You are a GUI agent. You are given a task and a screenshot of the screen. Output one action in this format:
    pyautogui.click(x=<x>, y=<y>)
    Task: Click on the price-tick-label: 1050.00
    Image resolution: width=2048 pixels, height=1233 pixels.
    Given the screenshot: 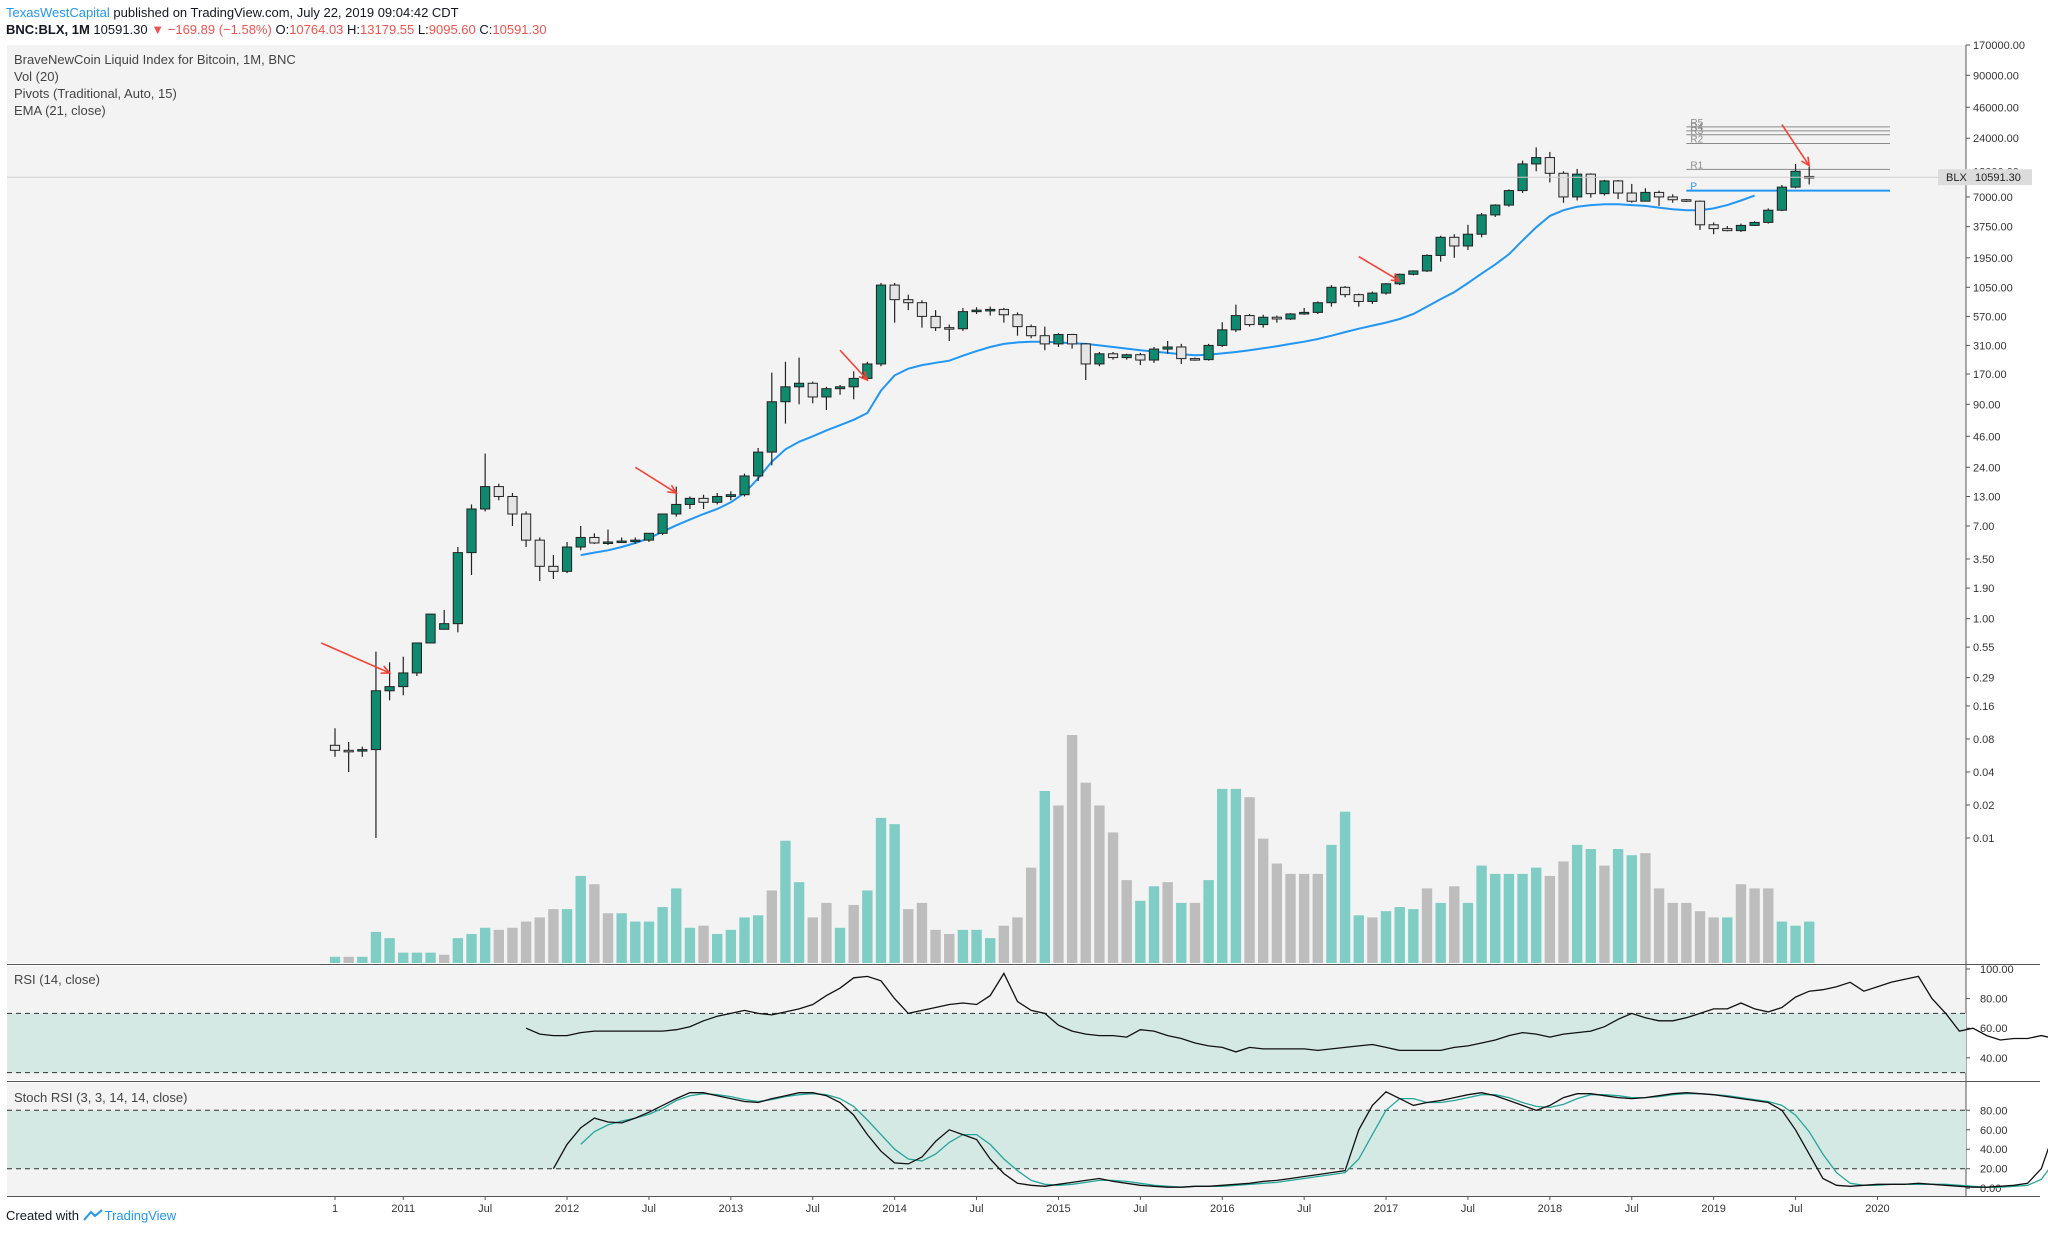 What is the action you would take?
    pyautogui.click(x=1993, y=288)
    